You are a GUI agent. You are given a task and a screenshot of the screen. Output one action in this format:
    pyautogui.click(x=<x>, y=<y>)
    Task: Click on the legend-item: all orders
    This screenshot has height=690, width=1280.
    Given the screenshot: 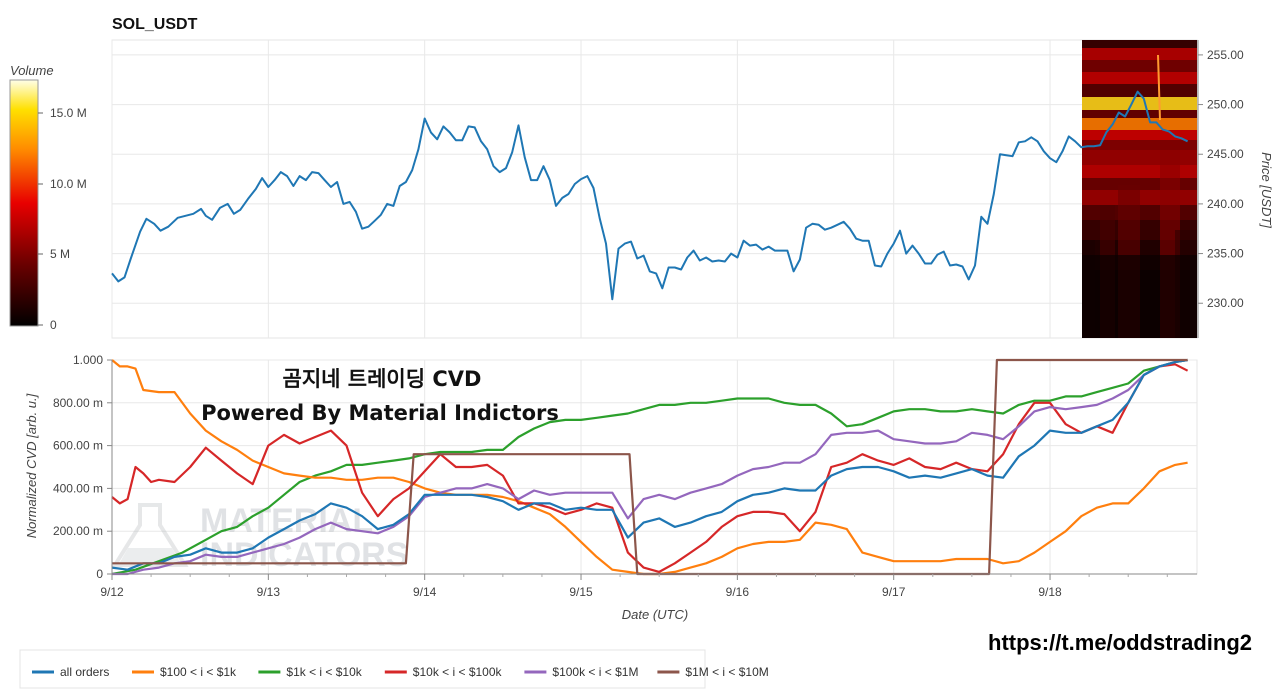 What is the action you would take?
    pyautogui.click(x=70, y=672)
    